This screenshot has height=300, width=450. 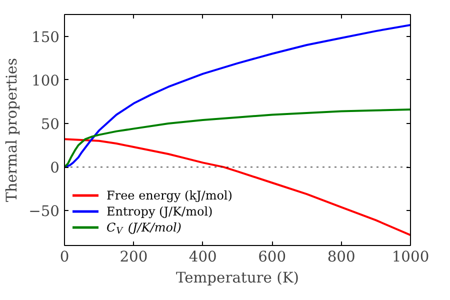 I want to click on legend-label: Free energy (kJ/mol), so click(x=169, y=195).